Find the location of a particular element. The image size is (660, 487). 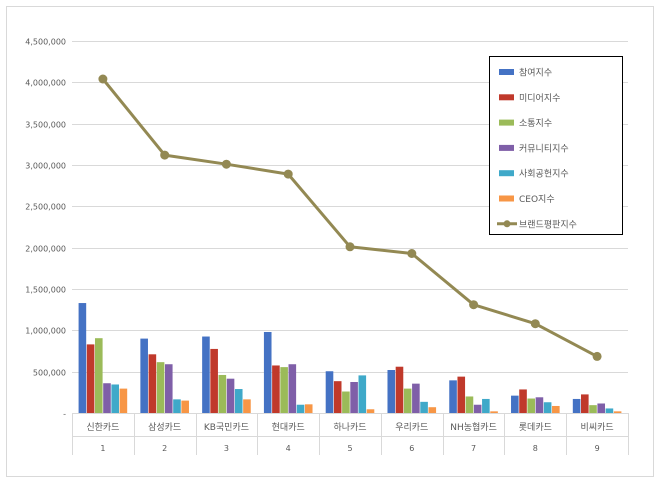

y-tick-label: 4,500,000 is located at coordinates (45, 42).